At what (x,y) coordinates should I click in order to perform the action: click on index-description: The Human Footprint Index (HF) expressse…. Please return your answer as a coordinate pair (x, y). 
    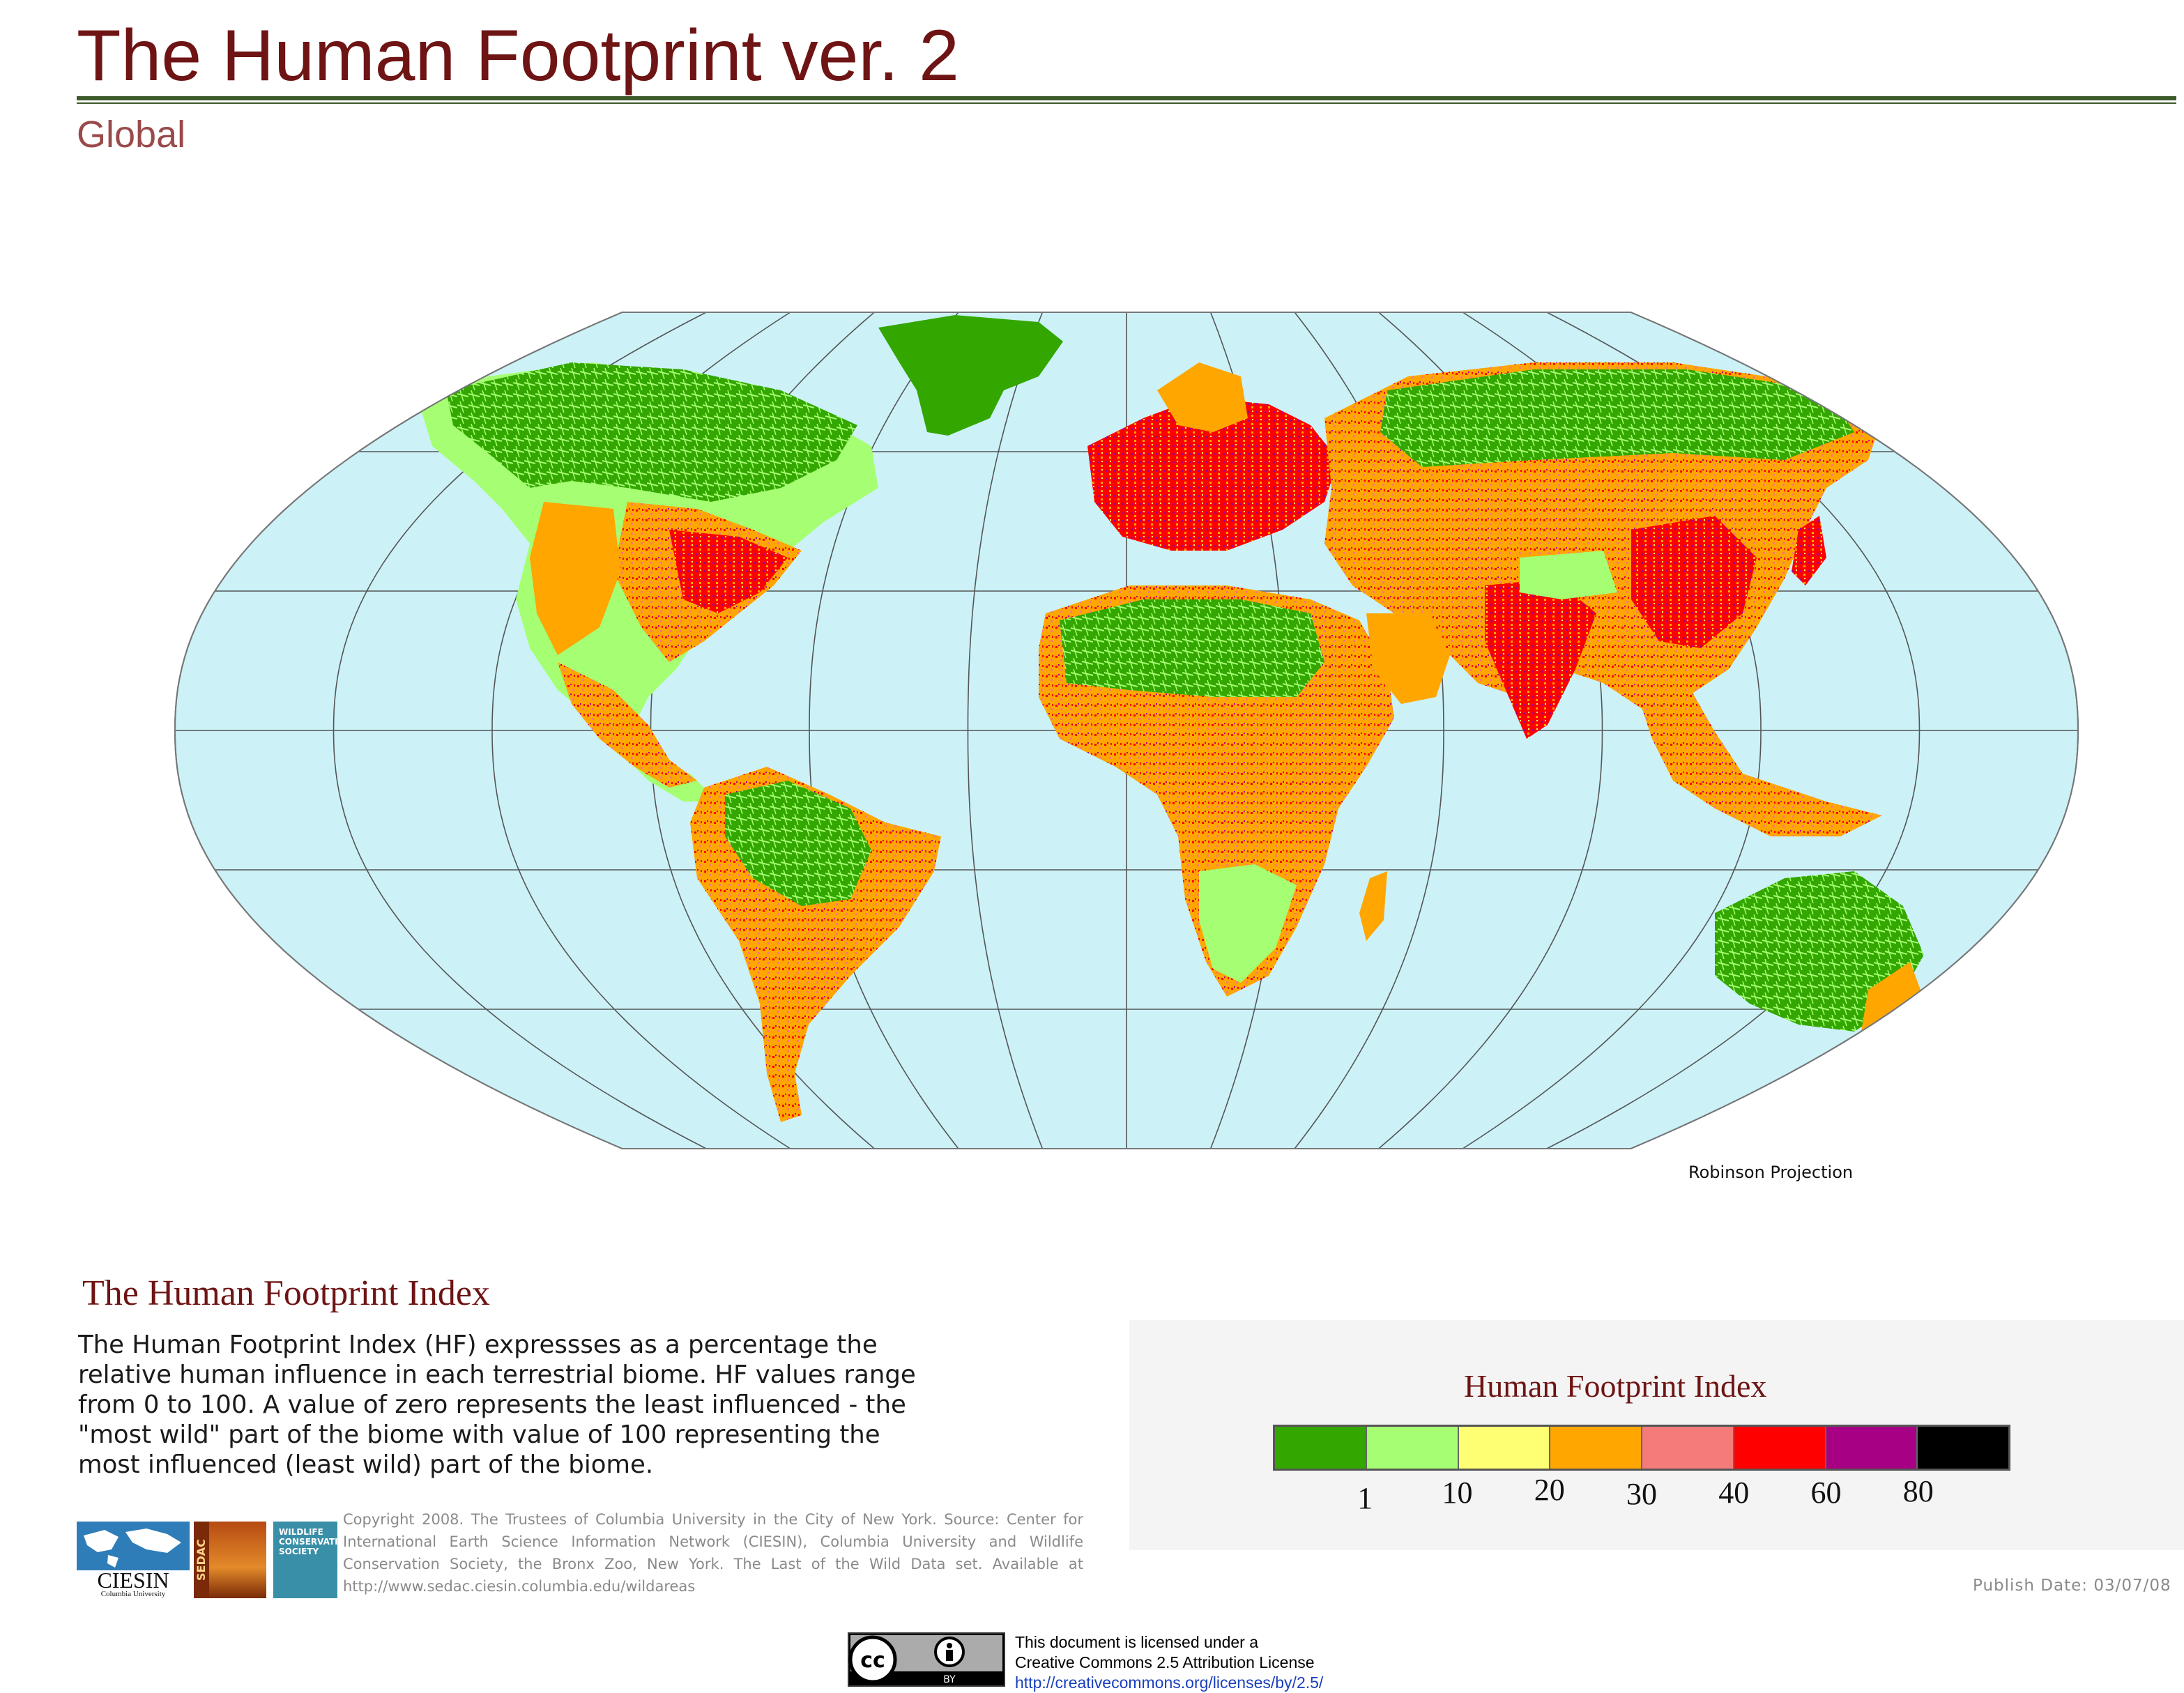
    Looking at the image, I should click on (497, 1405).